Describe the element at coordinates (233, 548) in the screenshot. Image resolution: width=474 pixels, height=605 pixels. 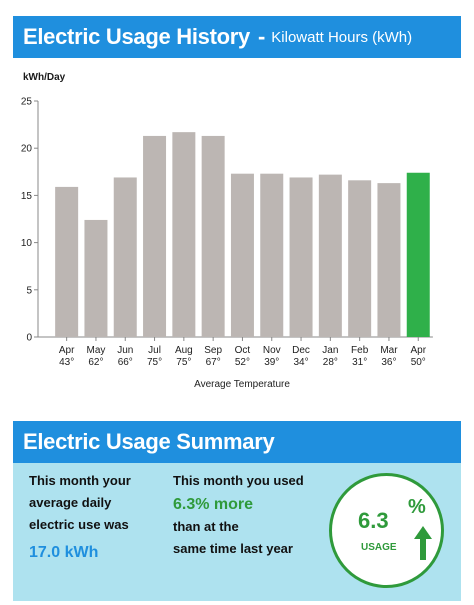
I see `comparison-line: same time last year` at that location.